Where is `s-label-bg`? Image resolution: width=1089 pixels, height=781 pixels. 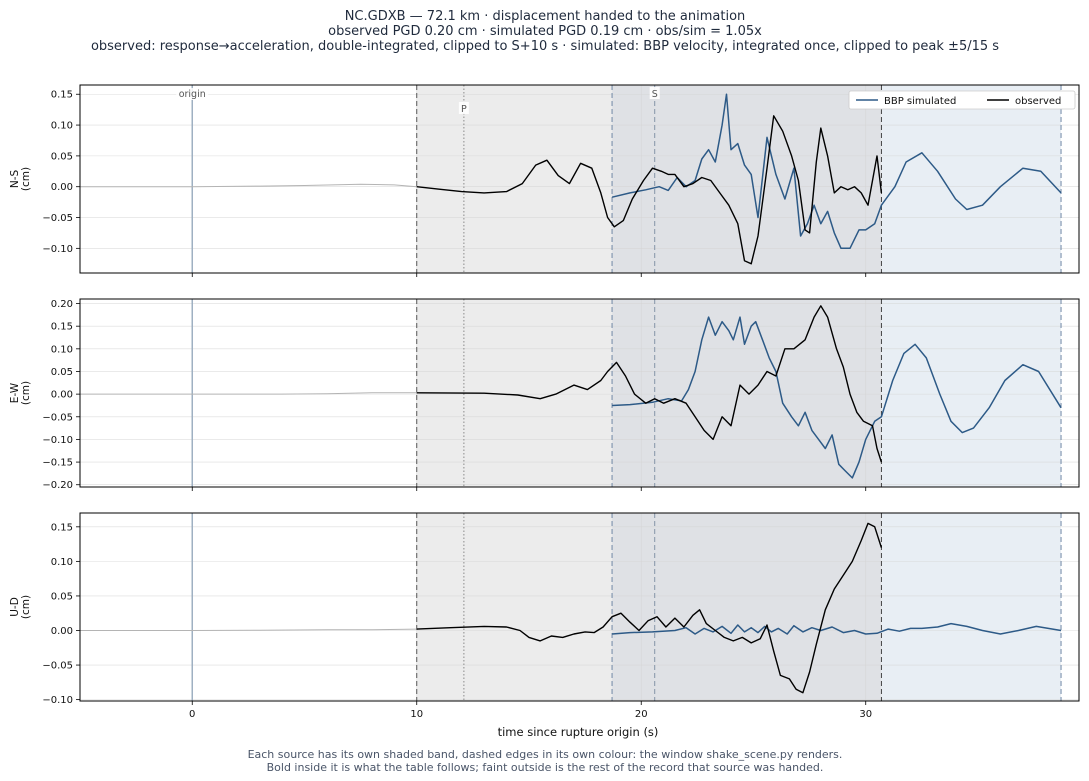
s-label-bg is located at coordinates (654, 93).